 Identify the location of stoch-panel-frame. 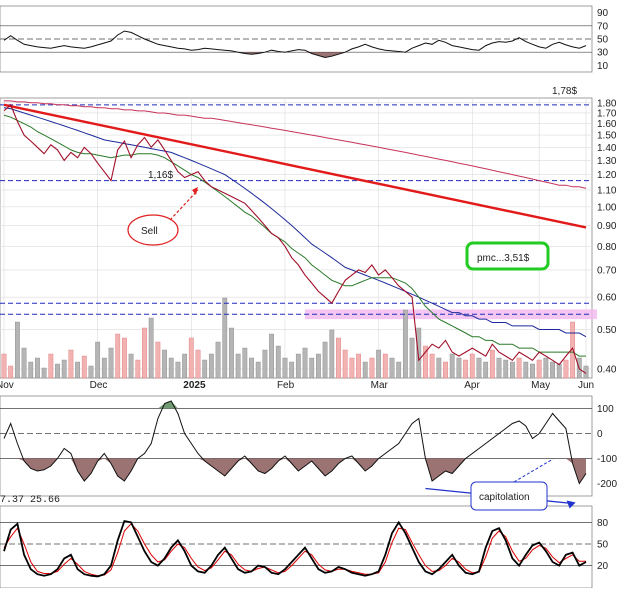
(296, 547).